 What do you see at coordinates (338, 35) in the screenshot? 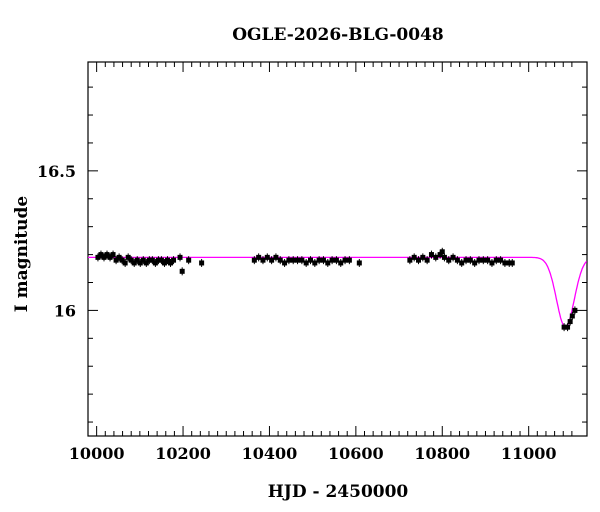
I see `chart-title: OGLE-2026-BLG-0048` at bounding box center [338, 35].